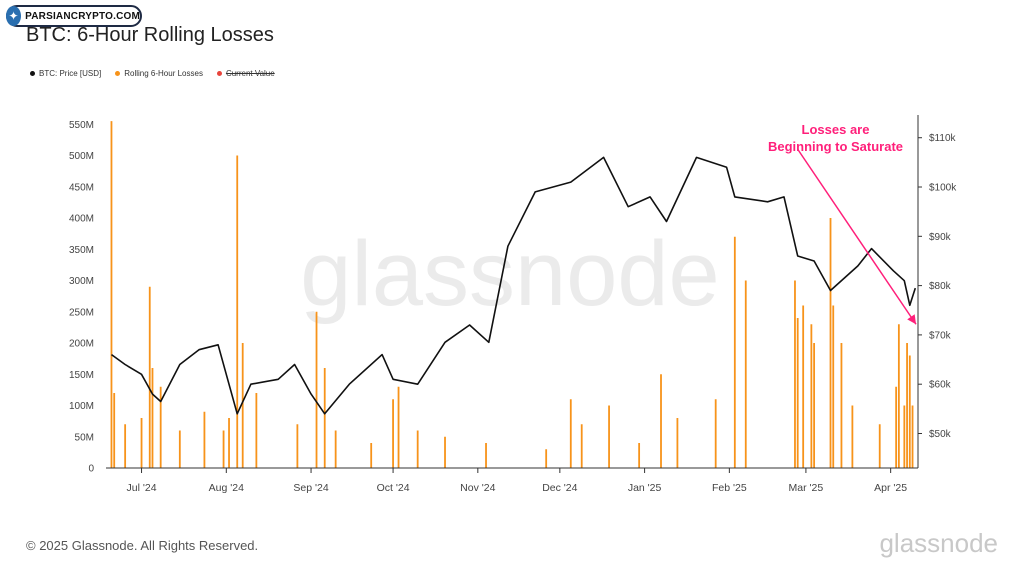  What do you see at coordinates (310, 488) in the screenshot?
I see `x-tick-label: Sep '24` at bounding box center [310, 488].